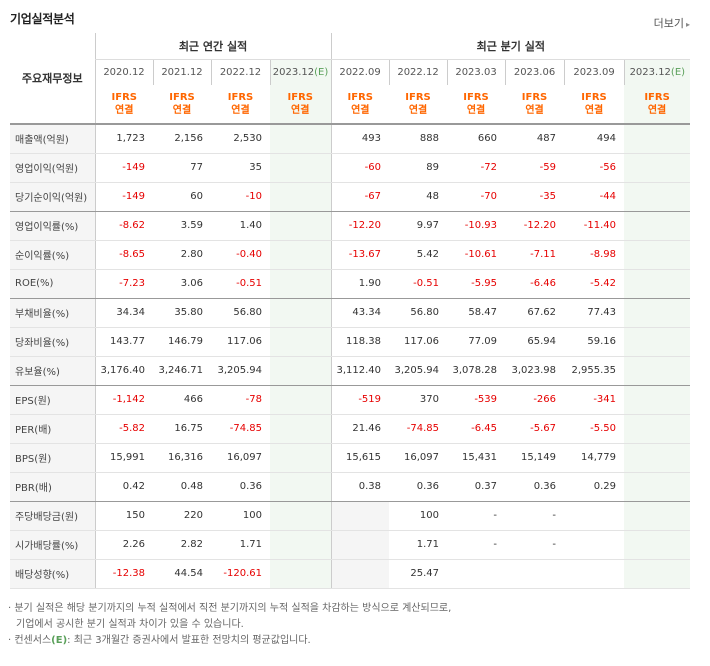  Describe the element at coordinates (240, 429) in the screenshot. I see `table-cell: -74.85` at that location.